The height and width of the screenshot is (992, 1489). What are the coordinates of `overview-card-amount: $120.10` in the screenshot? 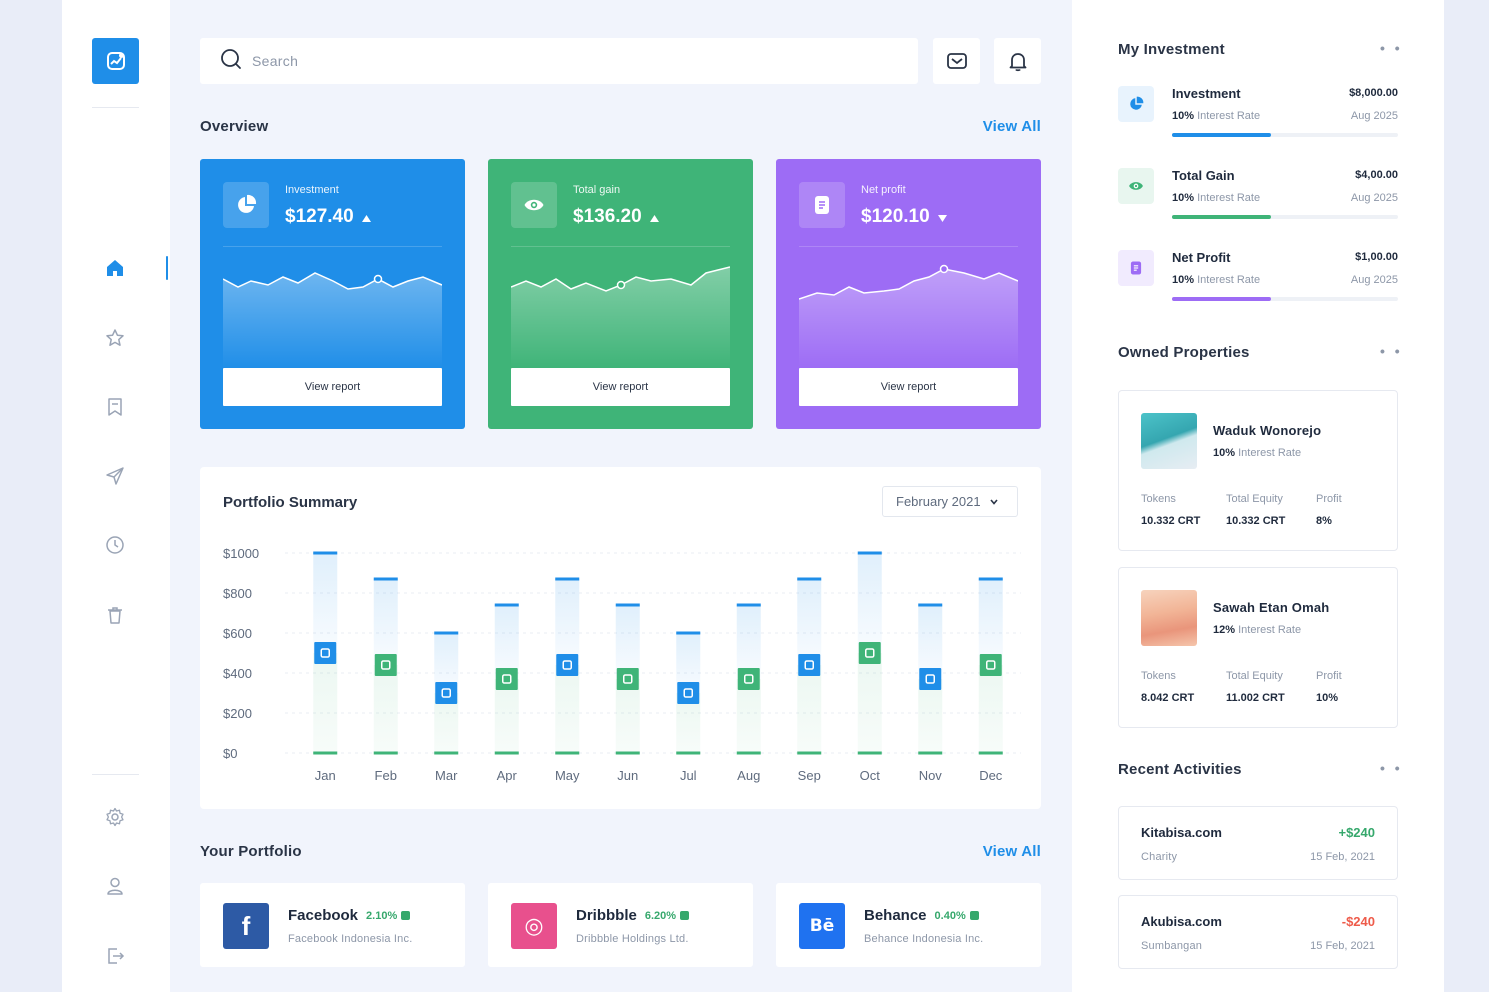 It's located at (895, 216).